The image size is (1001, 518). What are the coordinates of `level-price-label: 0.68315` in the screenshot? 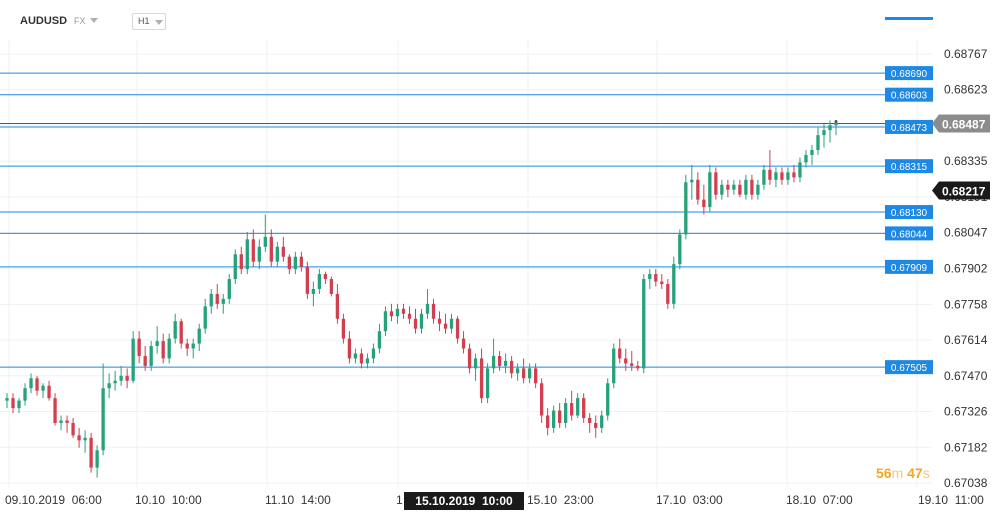 It's located at (909, 167).